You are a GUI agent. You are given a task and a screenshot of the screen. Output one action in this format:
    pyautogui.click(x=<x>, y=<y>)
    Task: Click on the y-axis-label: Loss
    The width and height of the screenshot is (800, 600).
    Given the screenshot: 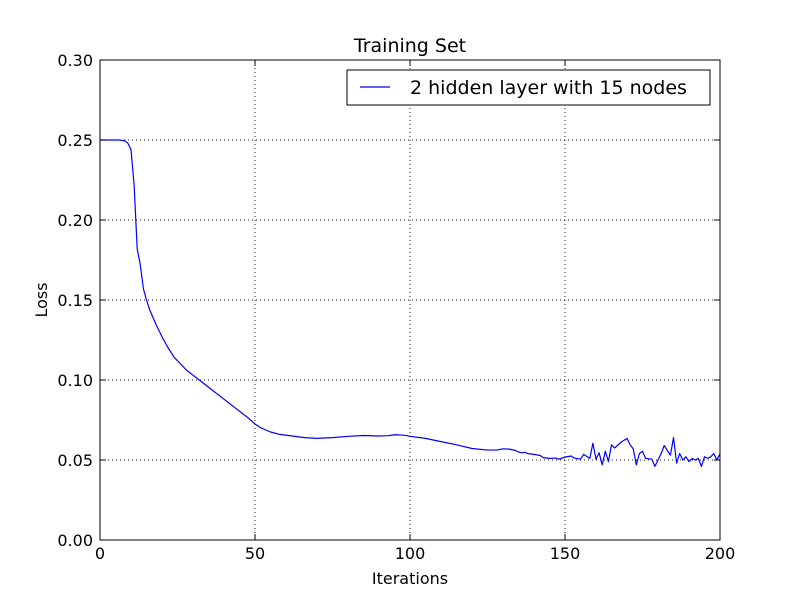 What is the action you would take?
    pyautogui.click(x=41, y=299)
    